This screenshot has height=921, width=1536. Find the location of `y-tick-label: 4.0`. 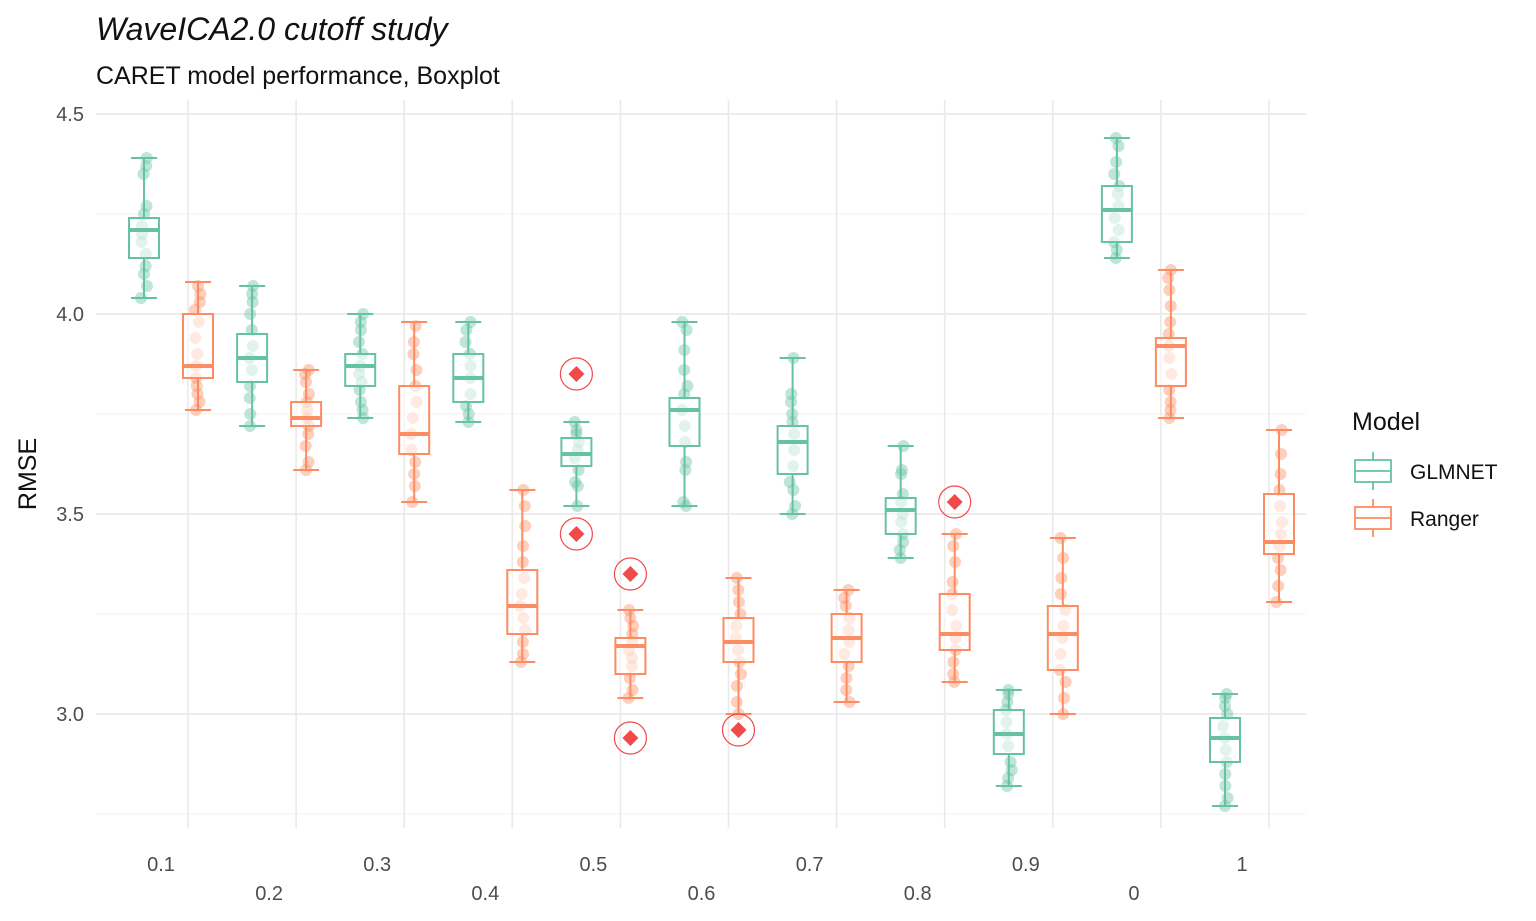

y-tick-label: 4.0 is located at coordinates (70, 315).